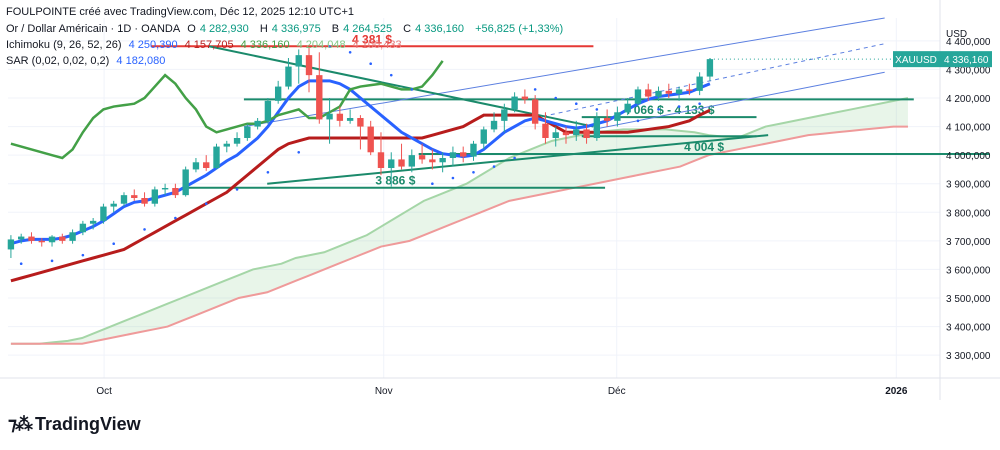  Describe the element at coordinates (368, 29) in the screenshot. I see `low-value: 4 264,525` at that location.